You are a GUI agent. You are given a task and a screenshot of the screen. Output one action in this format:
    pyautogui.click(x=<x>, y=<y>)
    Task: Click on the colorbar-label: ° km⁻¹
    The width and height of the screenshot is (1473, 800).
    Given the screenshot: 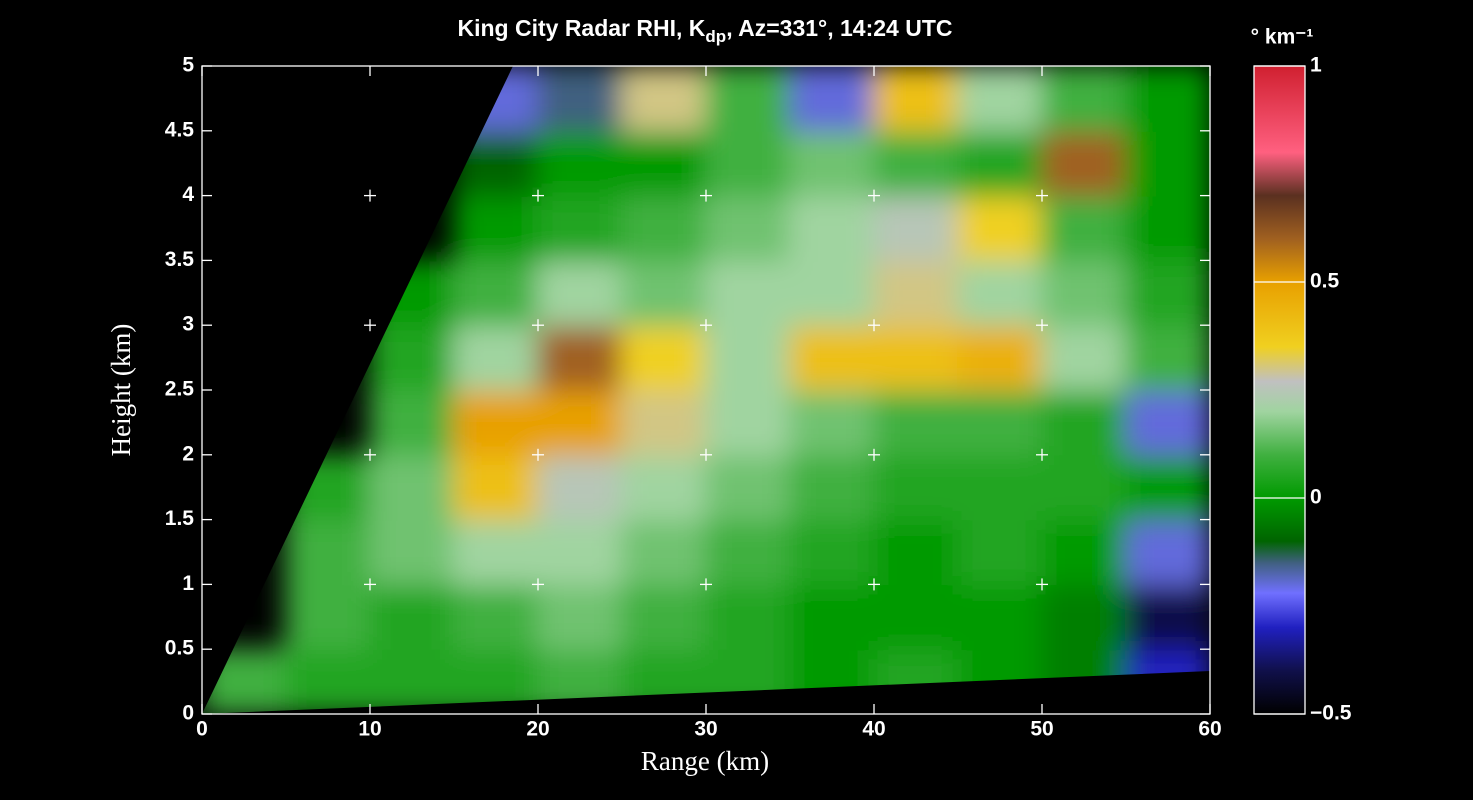 What is the action you would take?
    pyautogui.click(x=1282, y=37)
    